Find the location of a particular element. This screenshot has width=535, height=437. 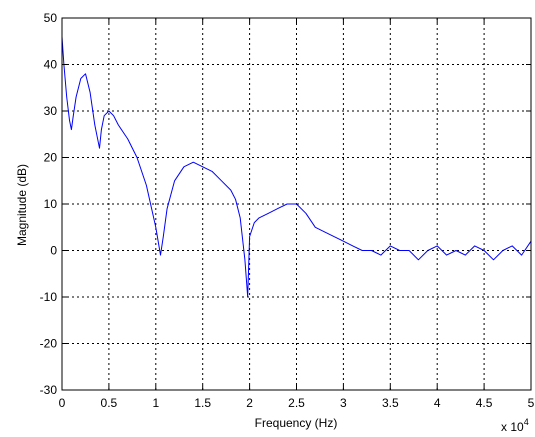

x-tick-label: 2.5 is located at coordinates (296, 403).